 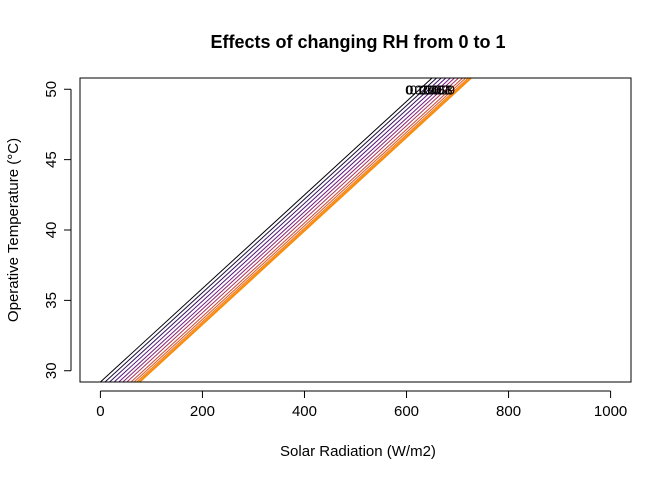 I want to click on x-tick-label: 0, so click(x=100, y=411).